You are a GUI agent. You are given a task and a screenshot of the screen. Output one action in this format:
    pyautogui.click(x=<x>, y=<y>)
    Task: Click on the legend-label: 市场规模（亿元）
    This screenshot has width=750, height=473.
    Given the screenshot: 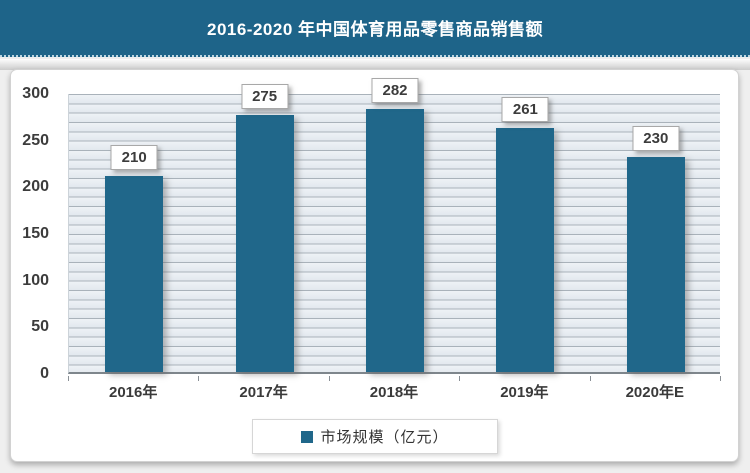 What is the action you would take?
    pyautogui.click(x=384, y=437)
    